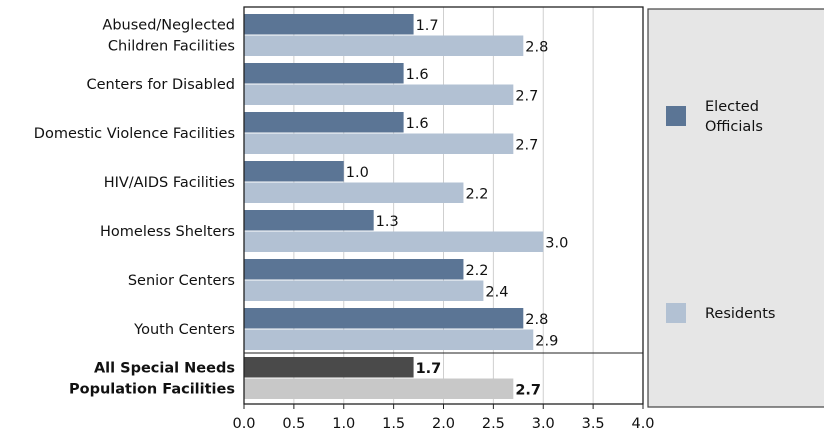 Image resolution: width=824 pixels, height=437 pixels. Describe the element at coordinates (343, 424) in the screenshot. I see `x-tick-label: 1.0` at that location.